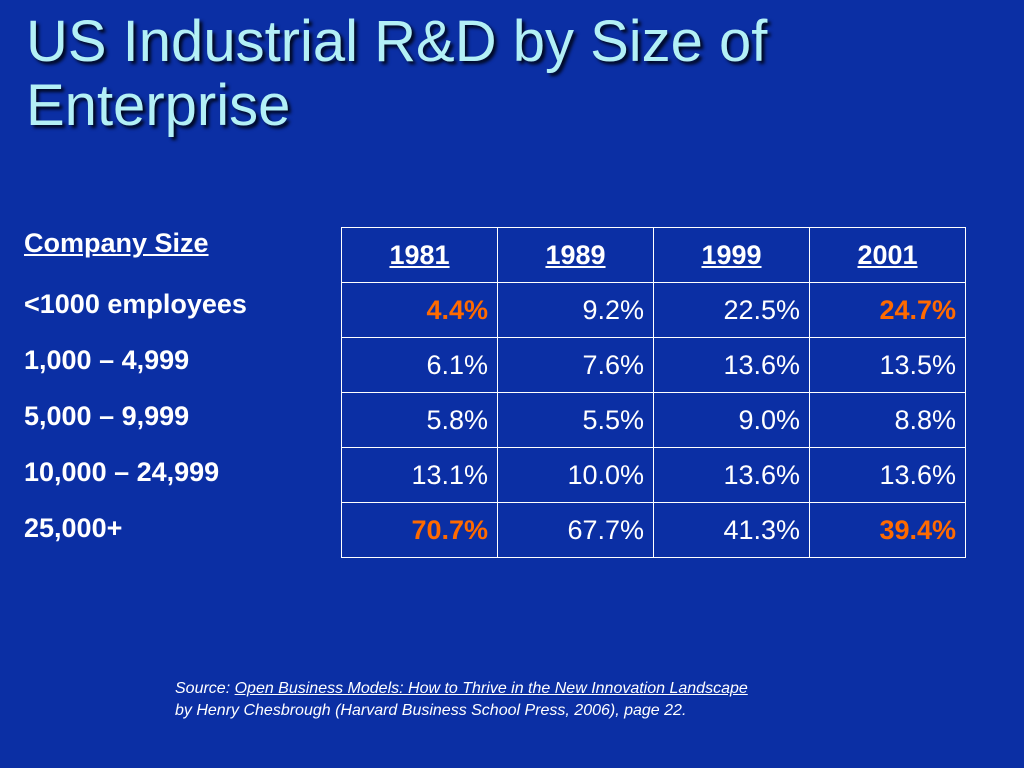 This screenshot has height=768, width=1024. What do you see at coordinates (135, 304) in the screenshot?
I see `company-size-row: <1000 employees` at bounding box center [135, 304].